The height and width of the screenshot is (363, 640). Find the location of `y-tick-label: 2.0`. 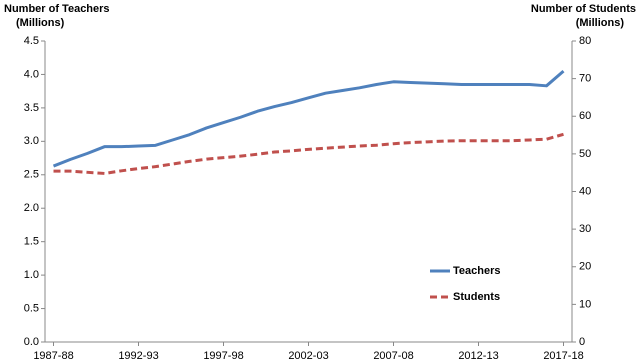

y-tick-label: 2.0 is located at coordinates (31, 208).